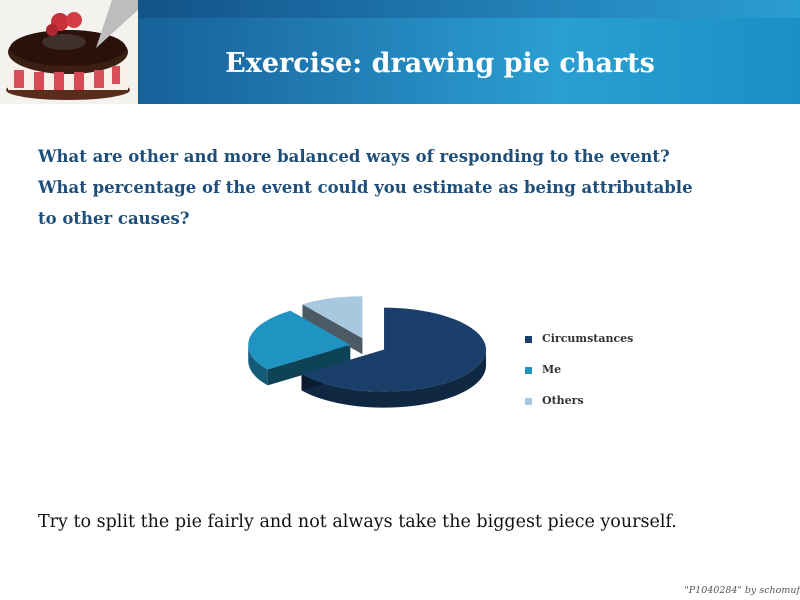 The width and height of the screenshot is (800, 600). I want to click on legend-item-me: Me, so click(579, 378).